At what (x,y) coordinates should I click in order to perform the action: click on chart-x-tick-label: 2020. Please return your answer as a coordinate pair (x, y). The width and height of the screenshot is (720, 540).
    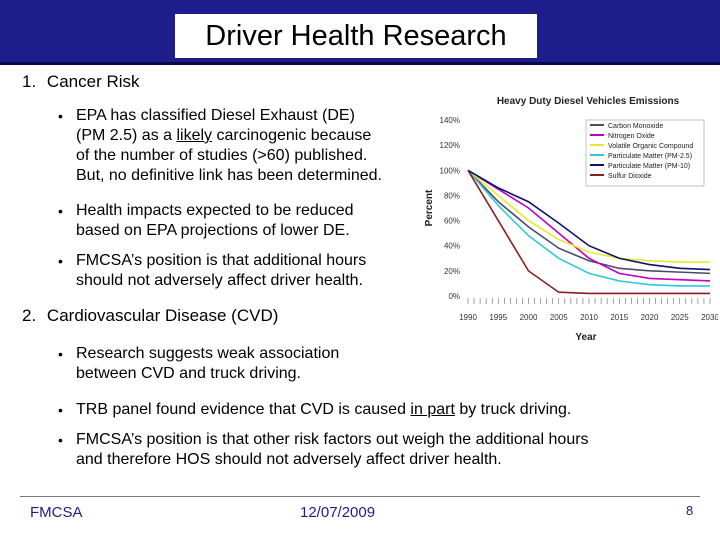
    Looking at the image, I should click on (650, 317).